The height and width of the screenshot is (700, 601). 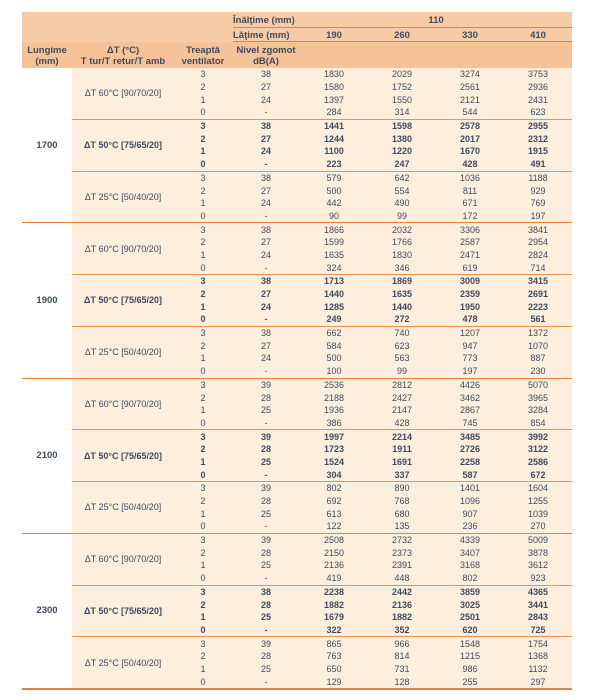 I want to click on value-cell: 1215, so click(x=470, y=656).